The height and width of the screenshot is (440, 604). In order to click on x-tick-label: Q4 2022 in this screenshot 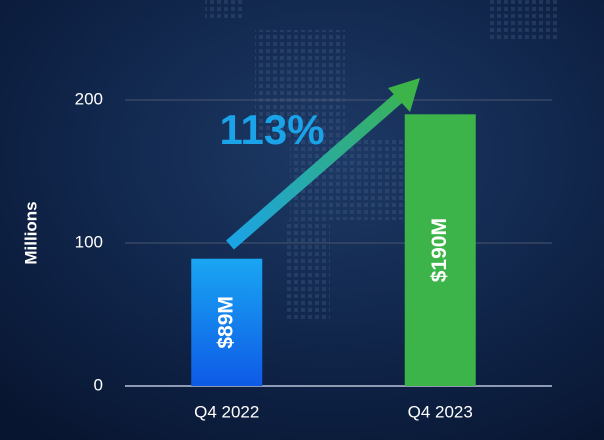, I will do `click(226, 411)`.